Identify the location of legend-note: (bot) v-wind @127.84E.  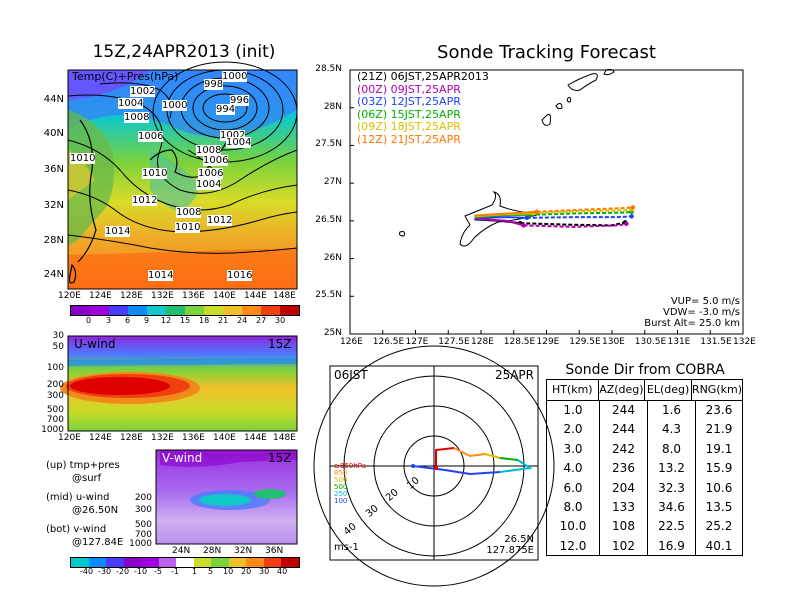
(85, 536).